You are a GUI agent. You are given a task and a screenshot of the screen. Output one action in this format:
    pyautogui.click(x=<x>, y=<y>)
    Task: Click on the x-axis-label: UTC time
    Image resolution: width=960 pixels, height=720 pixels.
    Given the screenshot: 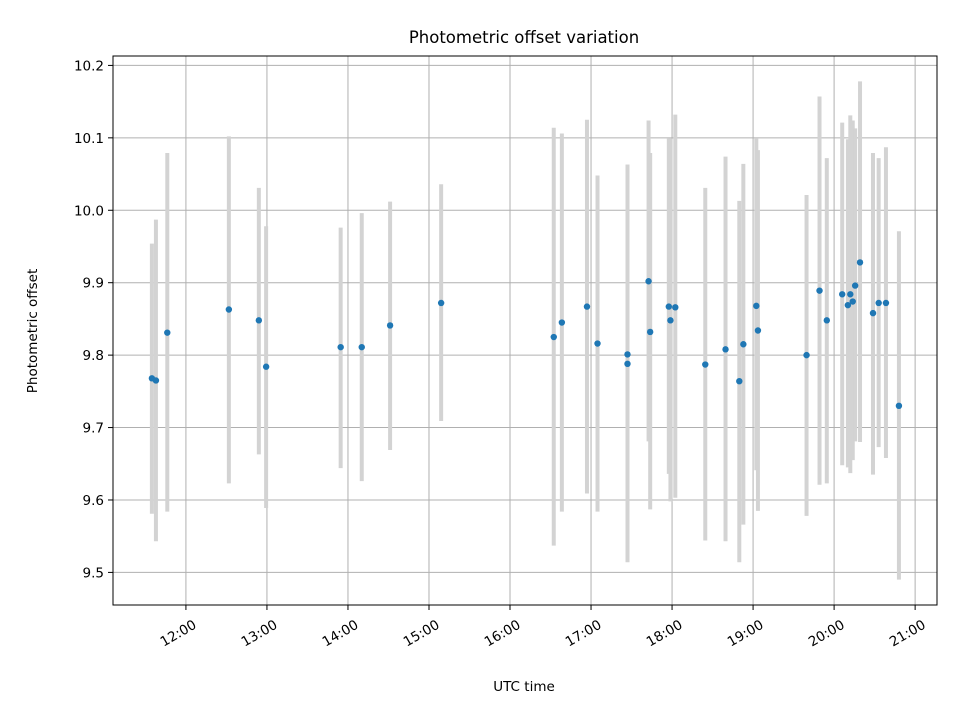 What is the action you would take?
    pyautogui.click(x=524, y=687)
    